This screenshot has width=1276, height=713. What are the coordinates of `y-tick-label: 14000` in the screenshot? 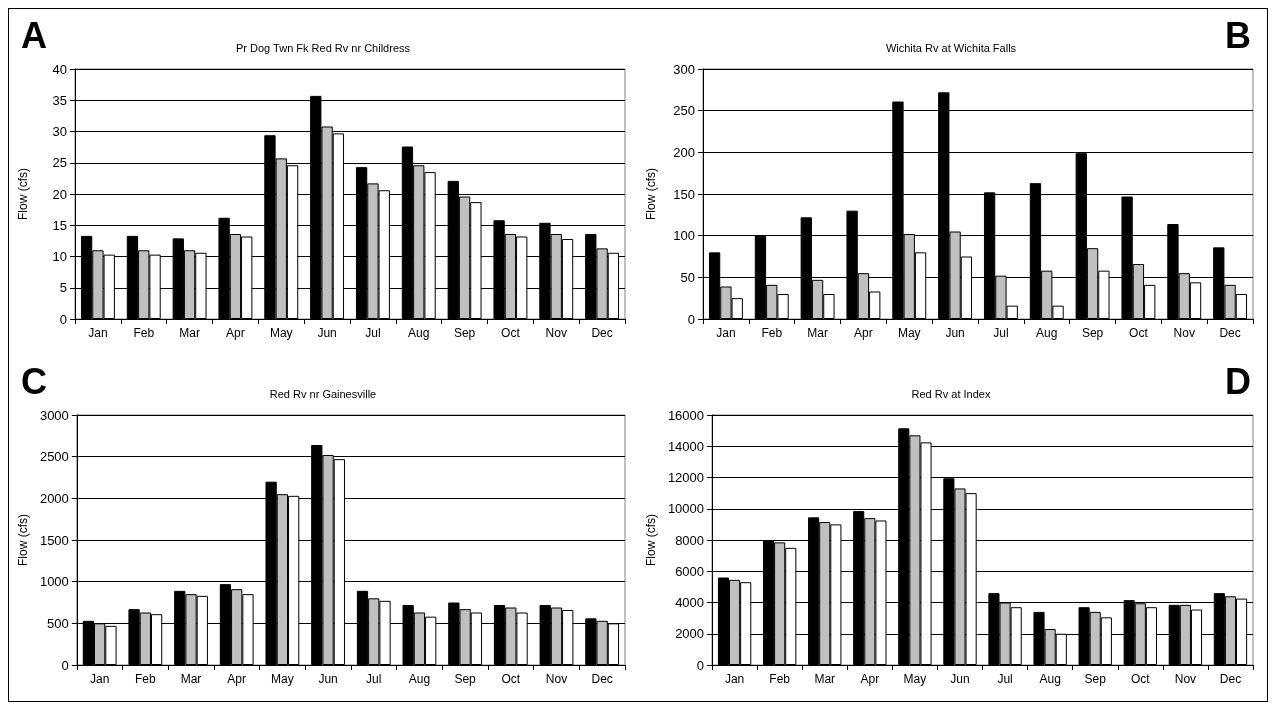 It's located at (686, 446).